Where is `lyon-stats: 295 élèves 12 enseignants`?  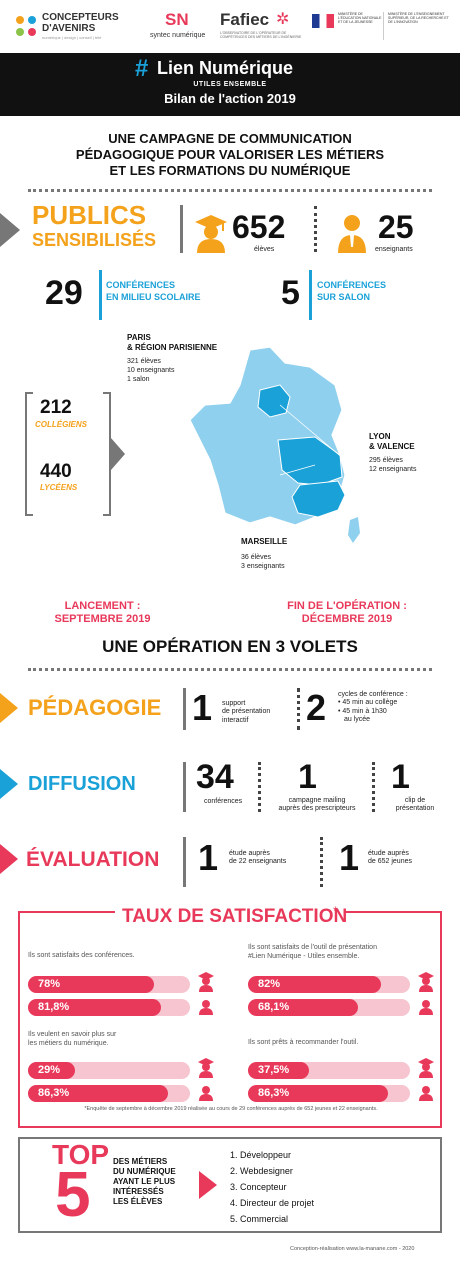
lyon-stats: 295 élèves 12 enseignants is located at coordinates (392, 465).